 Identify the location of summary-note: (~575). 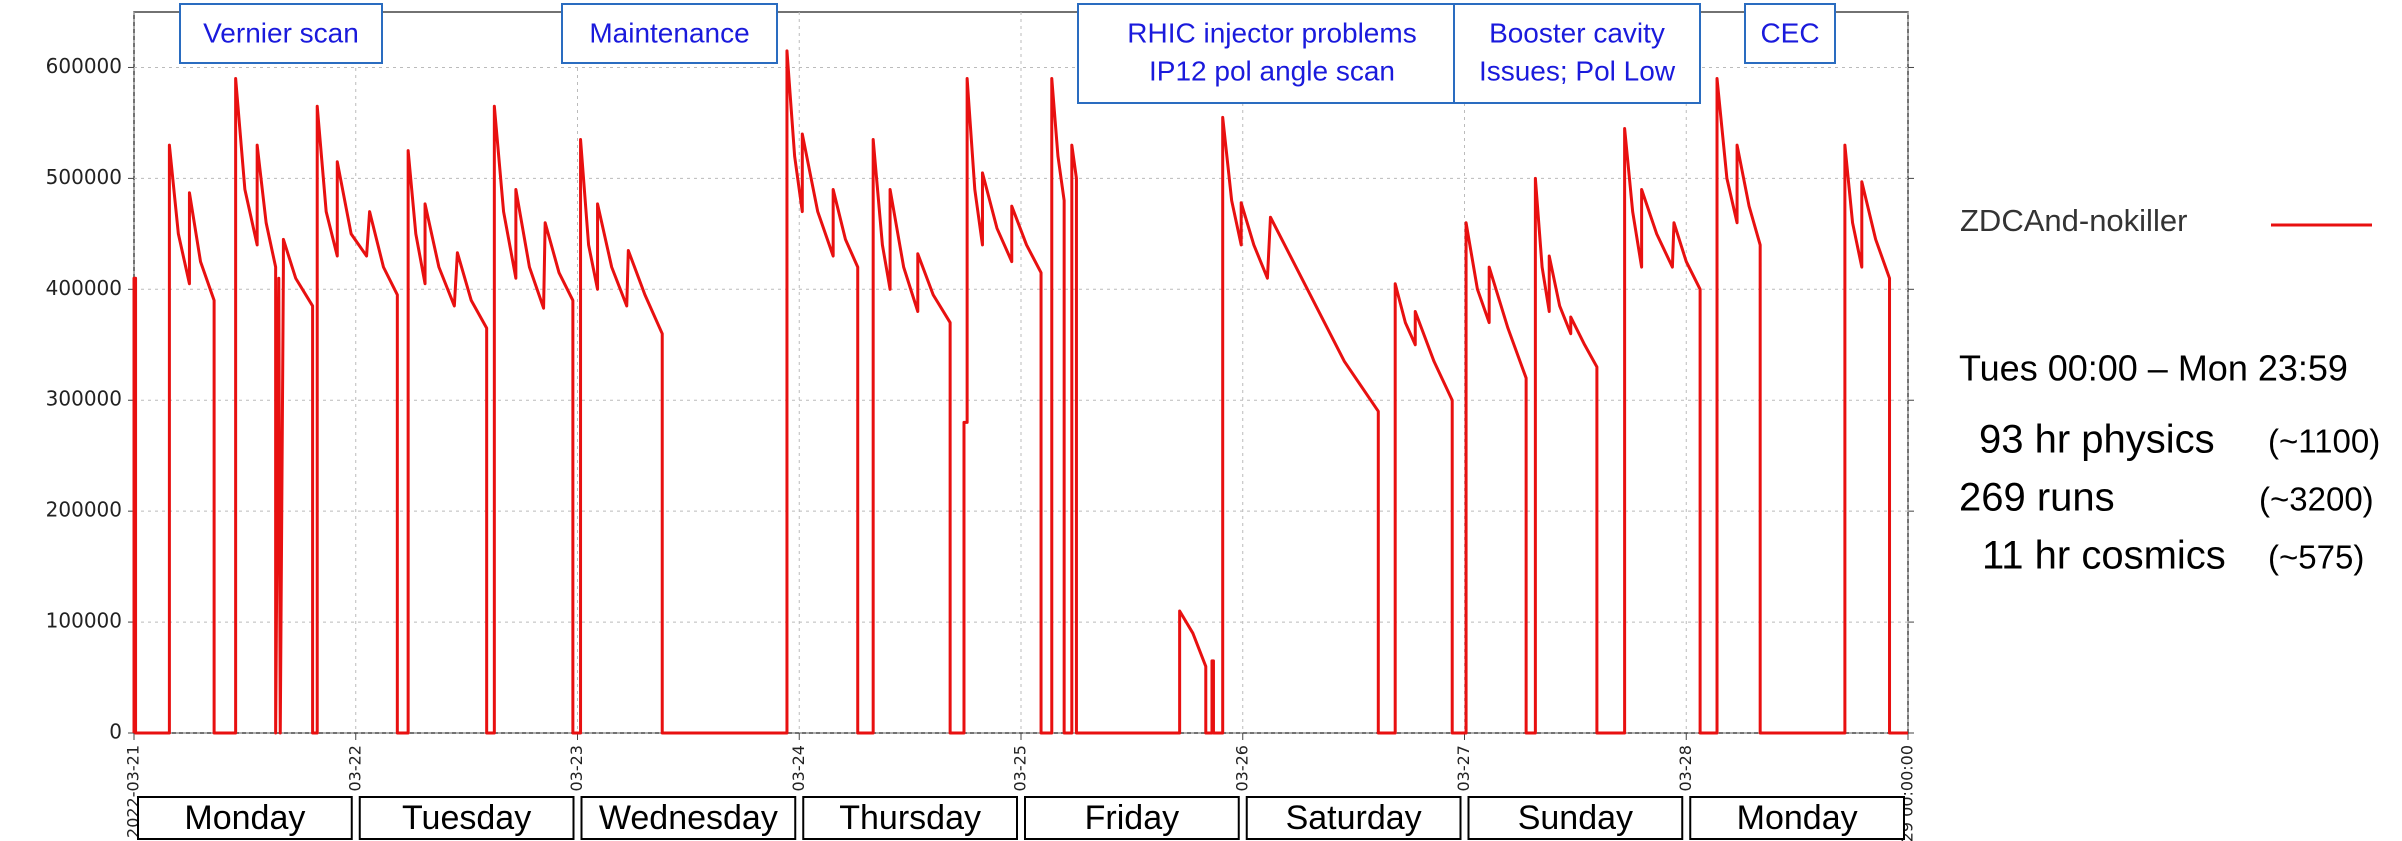
(2316, 557).